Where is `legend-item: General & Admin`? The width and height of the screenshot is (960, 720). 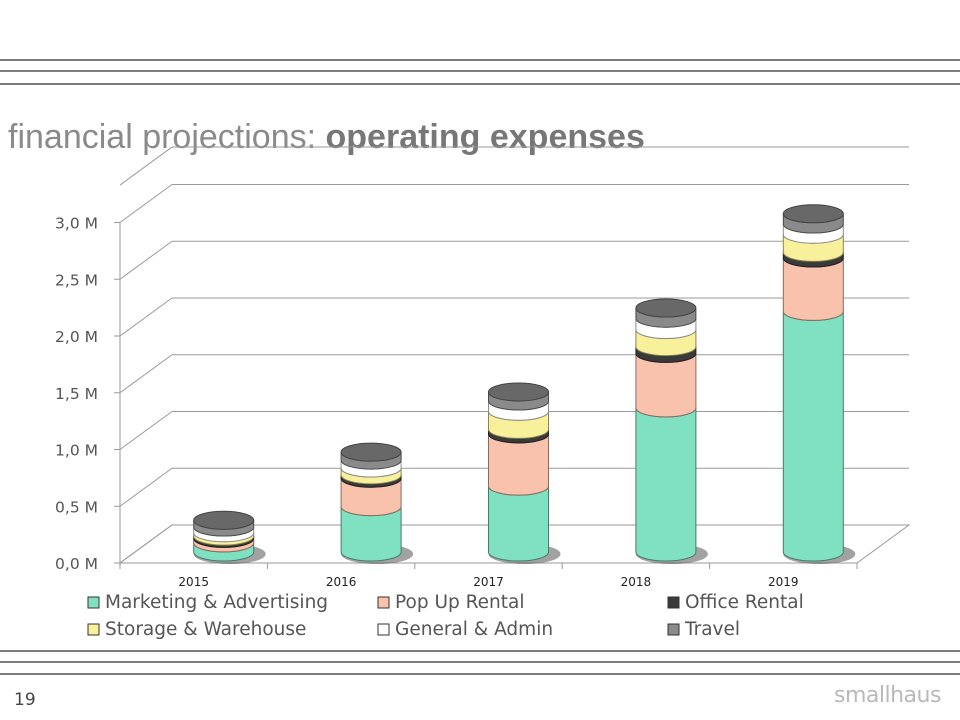
legend-item: General & Admin is located at coordinates (465, 629).